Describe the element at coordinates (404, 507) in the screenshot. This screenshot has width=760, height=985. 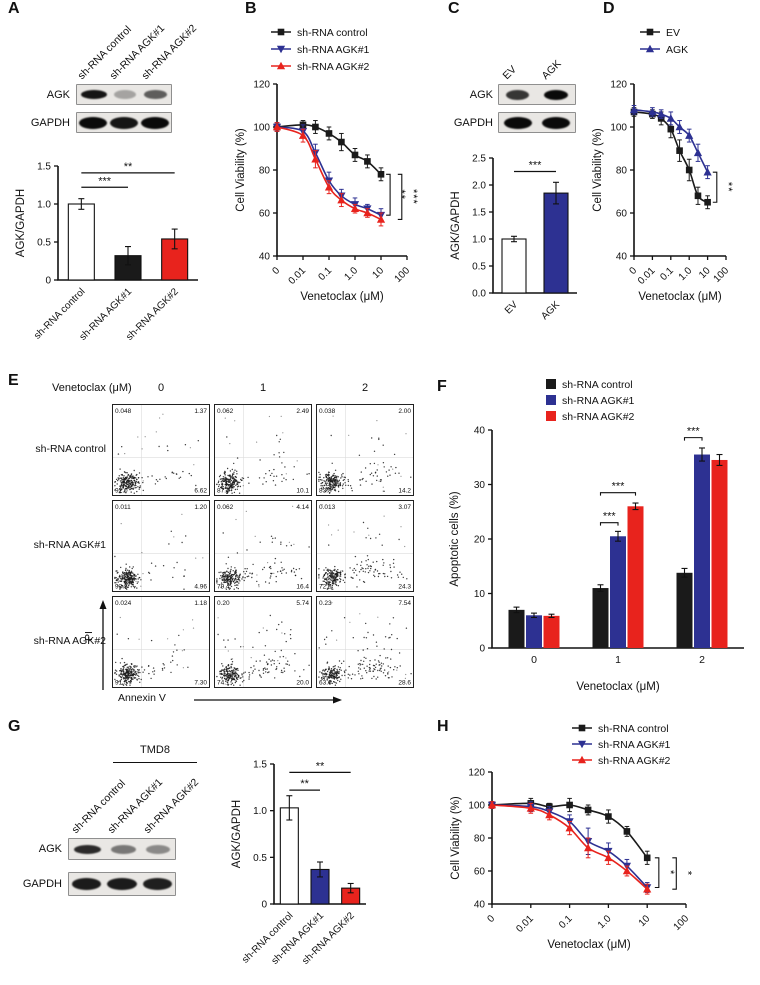
I see `svg-text: 3.07` at that location.